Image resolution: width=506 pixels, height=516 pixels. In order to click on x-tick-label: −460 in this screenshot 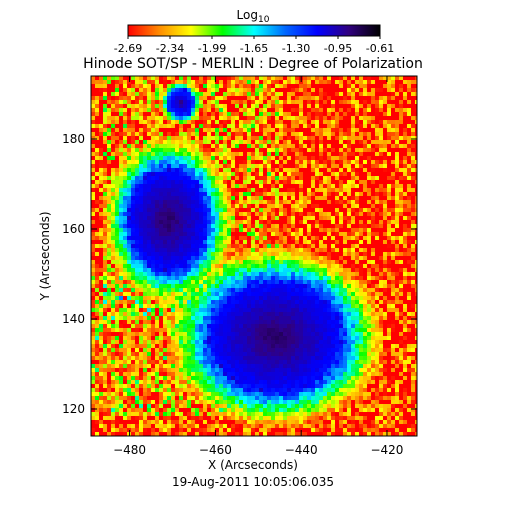, I will do `click(215, 450)`.